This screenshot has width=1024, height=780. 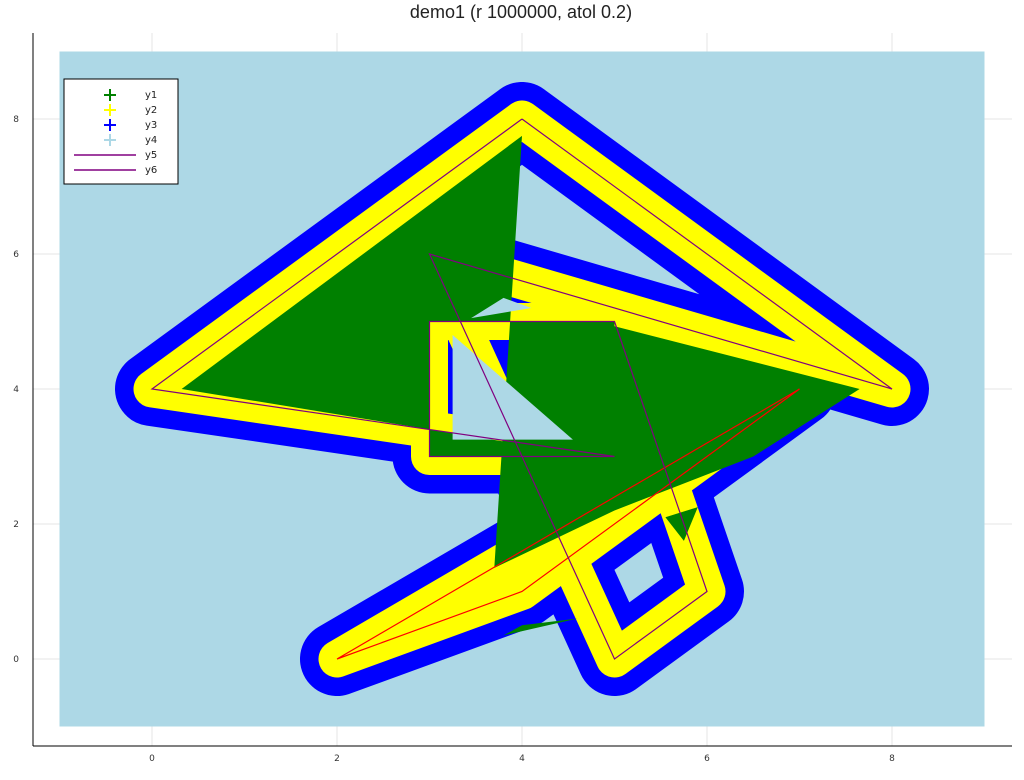 I want to click on y-tick-label: 8, so click(x=16, y=120).